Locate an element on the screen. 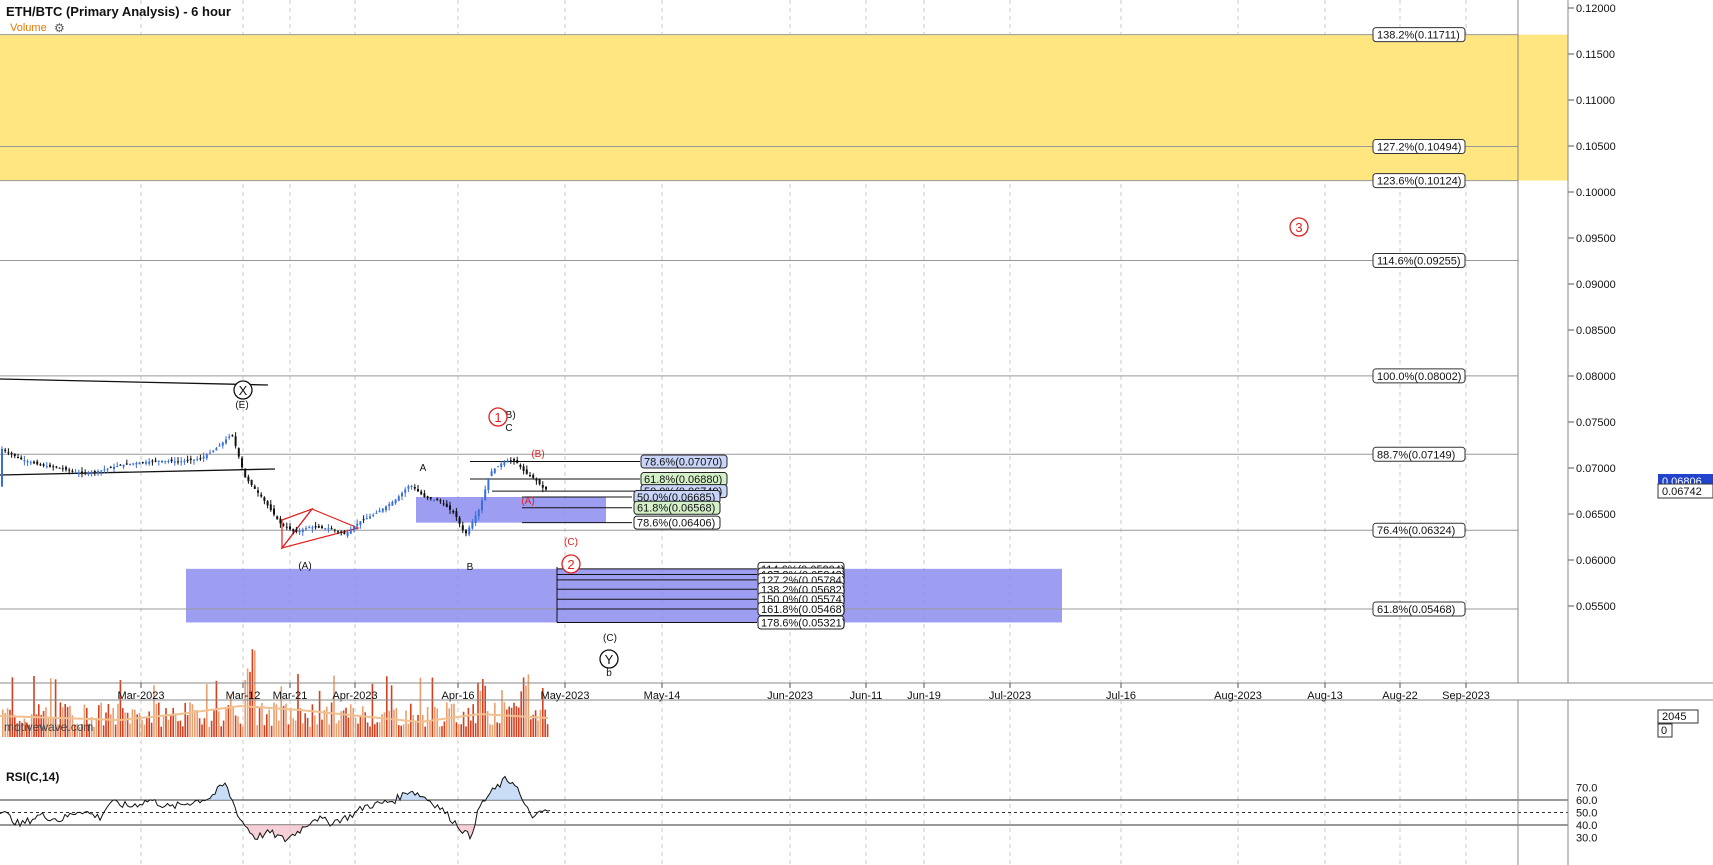 The width and height of the screenshot is (1713, 865). time-tick-label: Aug-22 is located at coordinates (1399, 696).